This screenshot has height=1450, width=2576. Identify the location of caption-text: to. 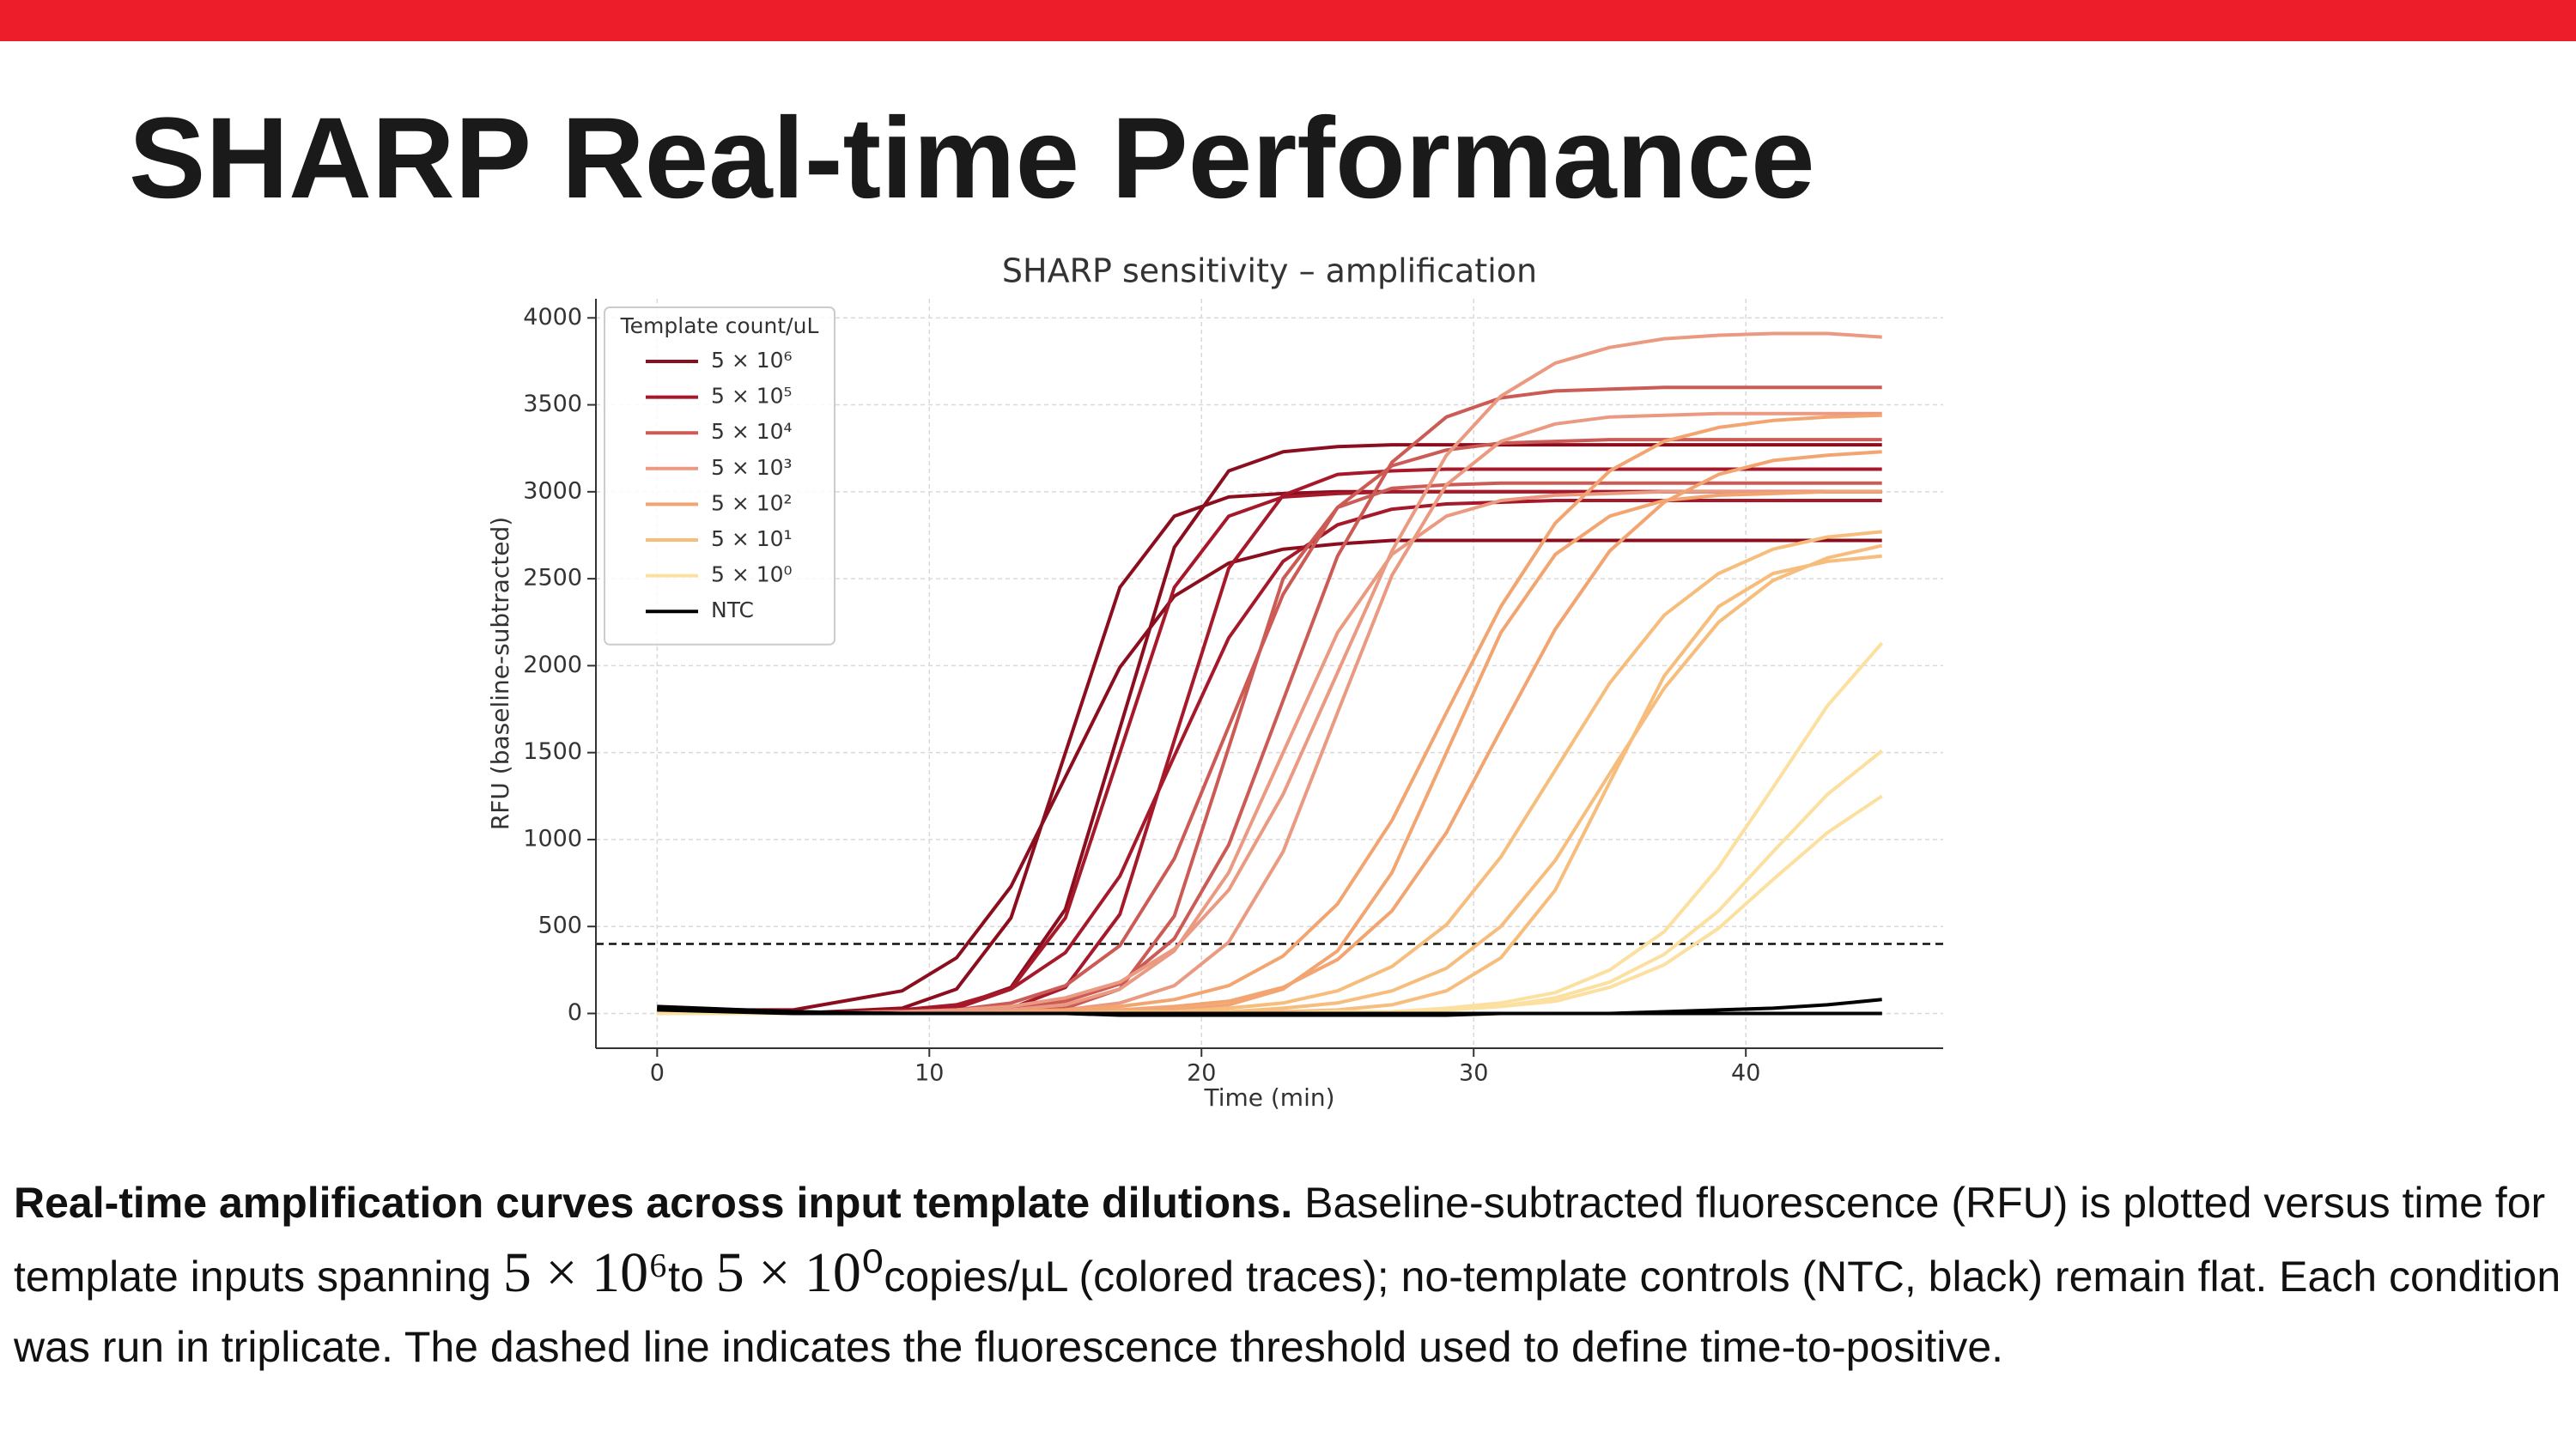
(686, 1277).